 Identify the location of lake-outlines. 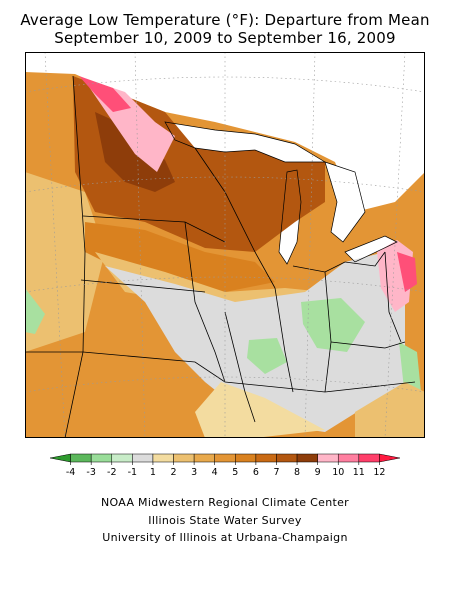
(281, 193).